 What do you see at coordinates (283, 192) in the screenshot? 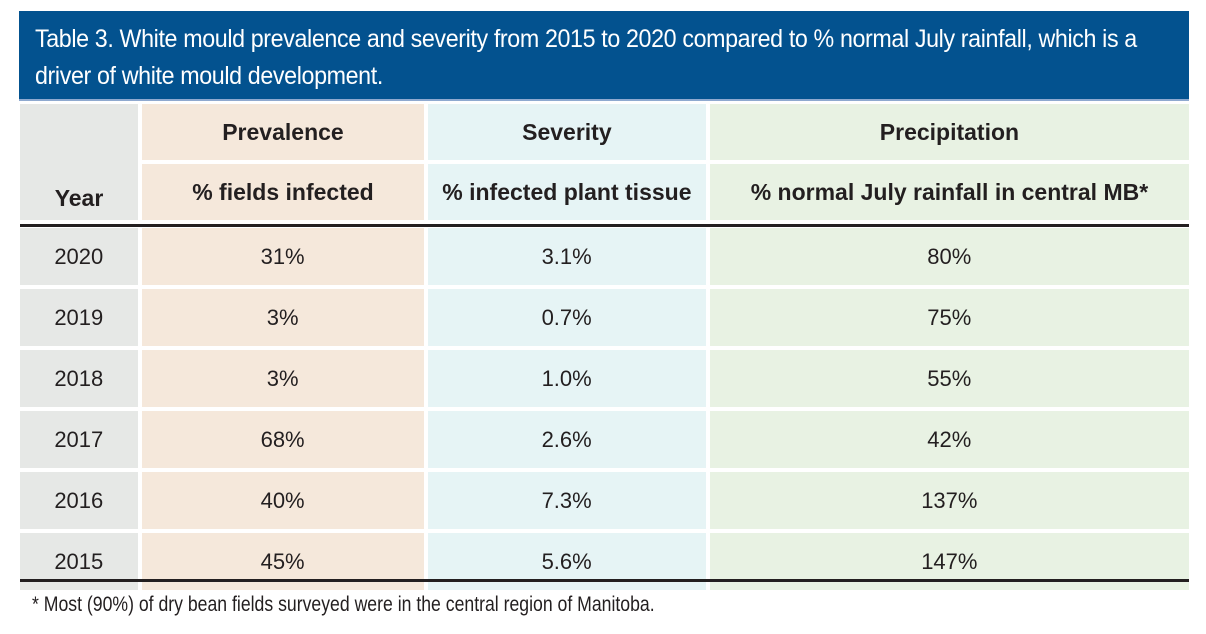
I see `header-unit-prevalence: % fields infected` at bounding box center [283, 192].